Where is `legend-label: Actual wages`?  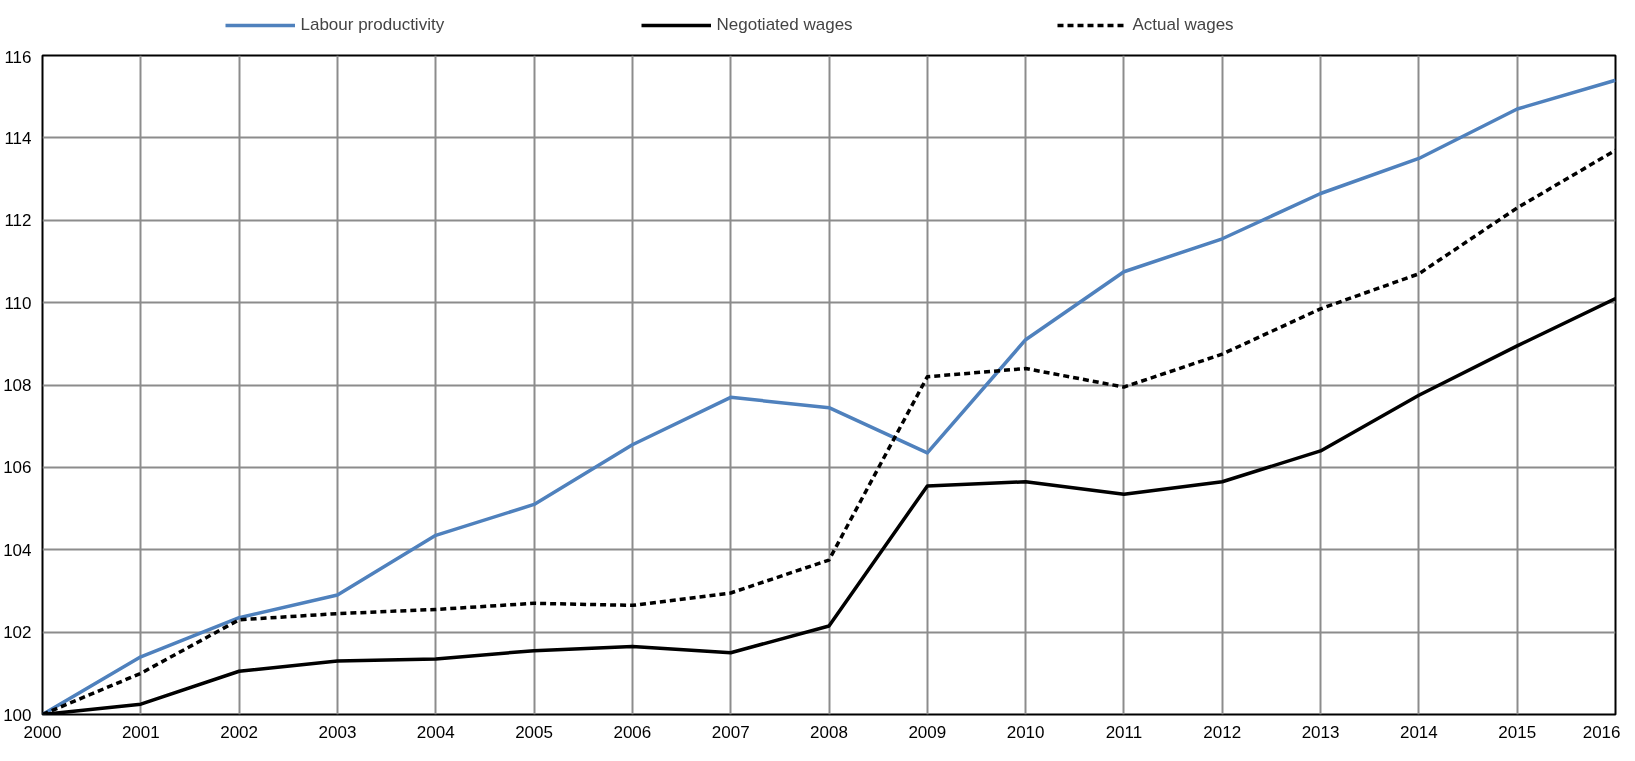 legend-label: Actual wages is located at coordinates (1183, 25).